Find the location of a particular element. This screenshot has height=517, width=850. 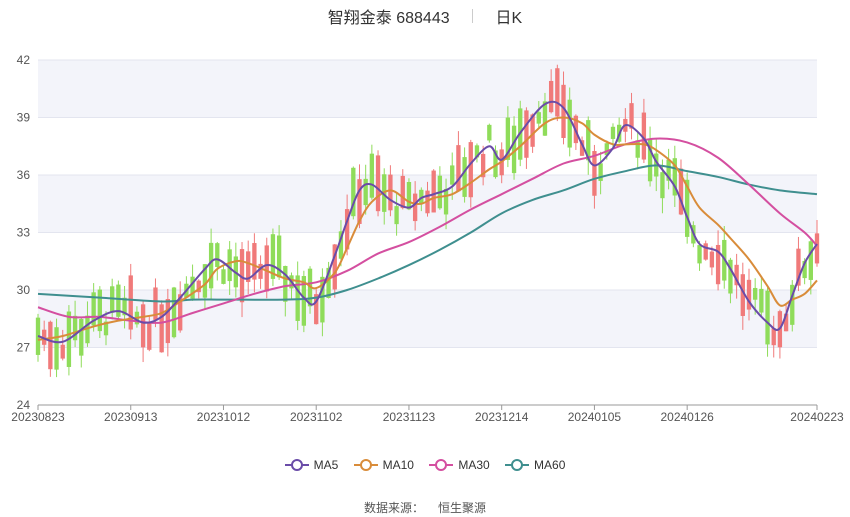

legend-marker-ma30 is located at coordinates (441, 465).